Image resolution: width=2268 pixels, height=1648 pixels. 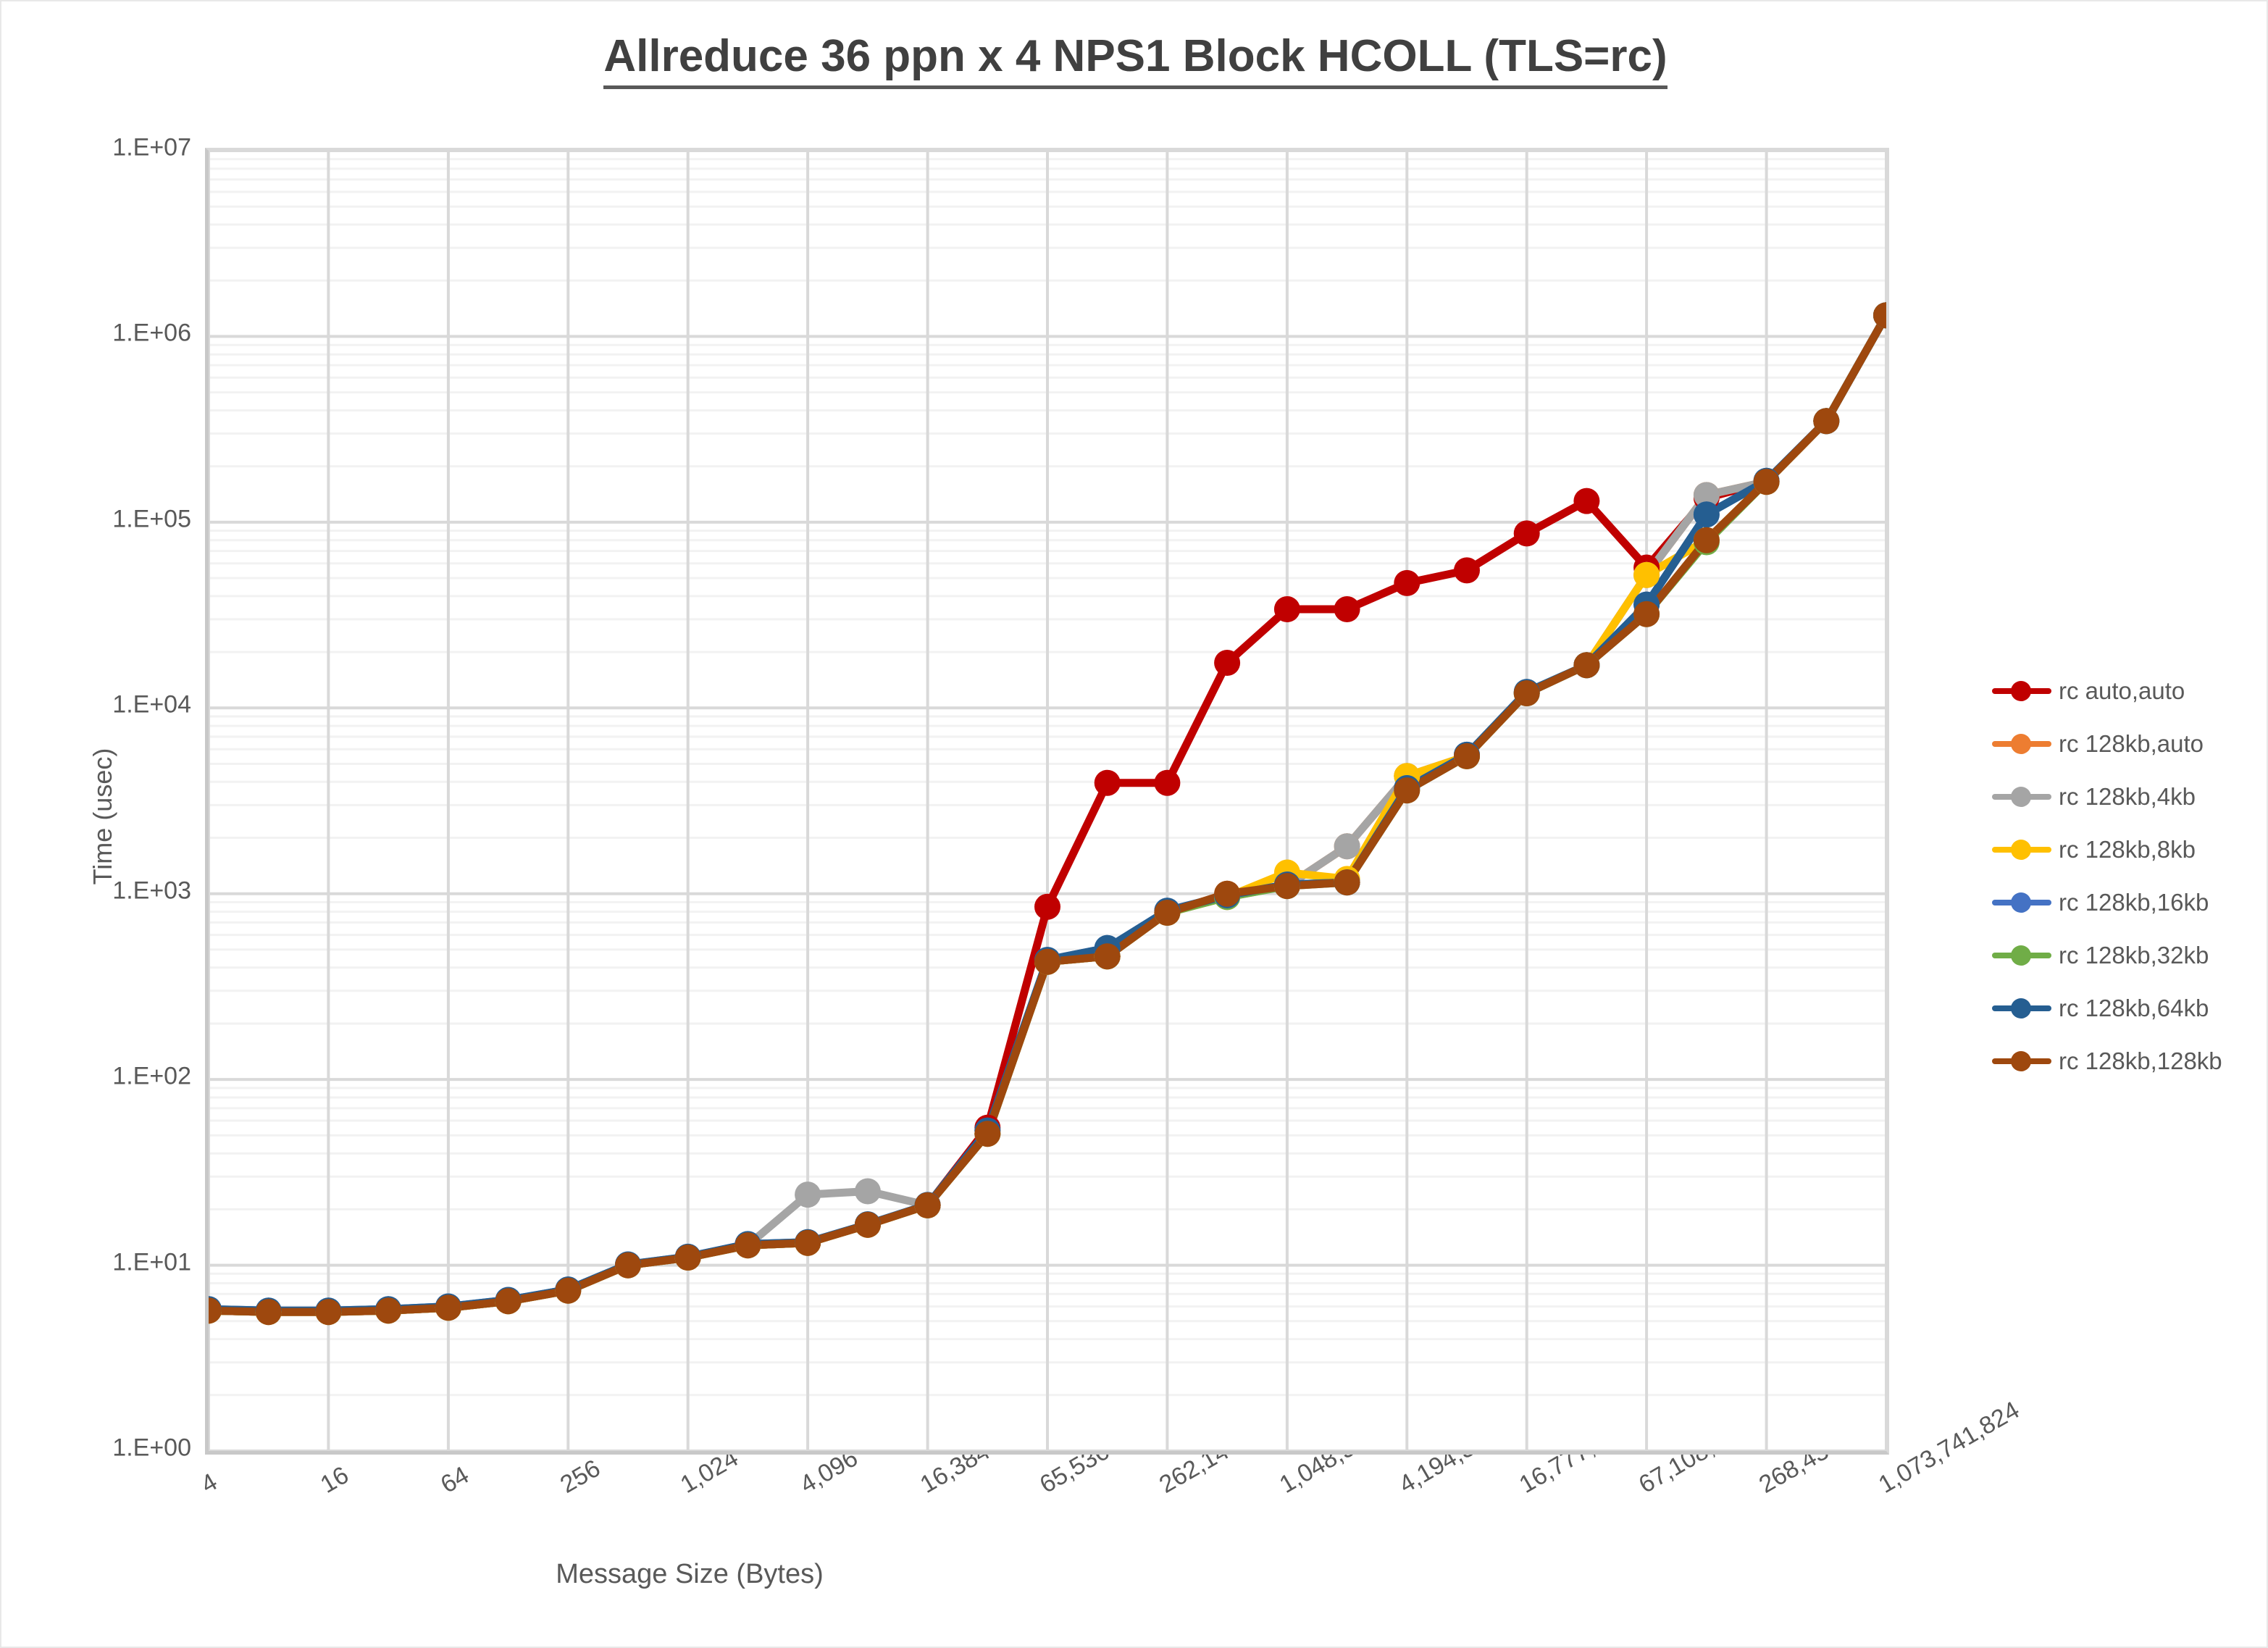 I want to click on y-tick-label: 1.E+01, so click(x=152, y=1262).